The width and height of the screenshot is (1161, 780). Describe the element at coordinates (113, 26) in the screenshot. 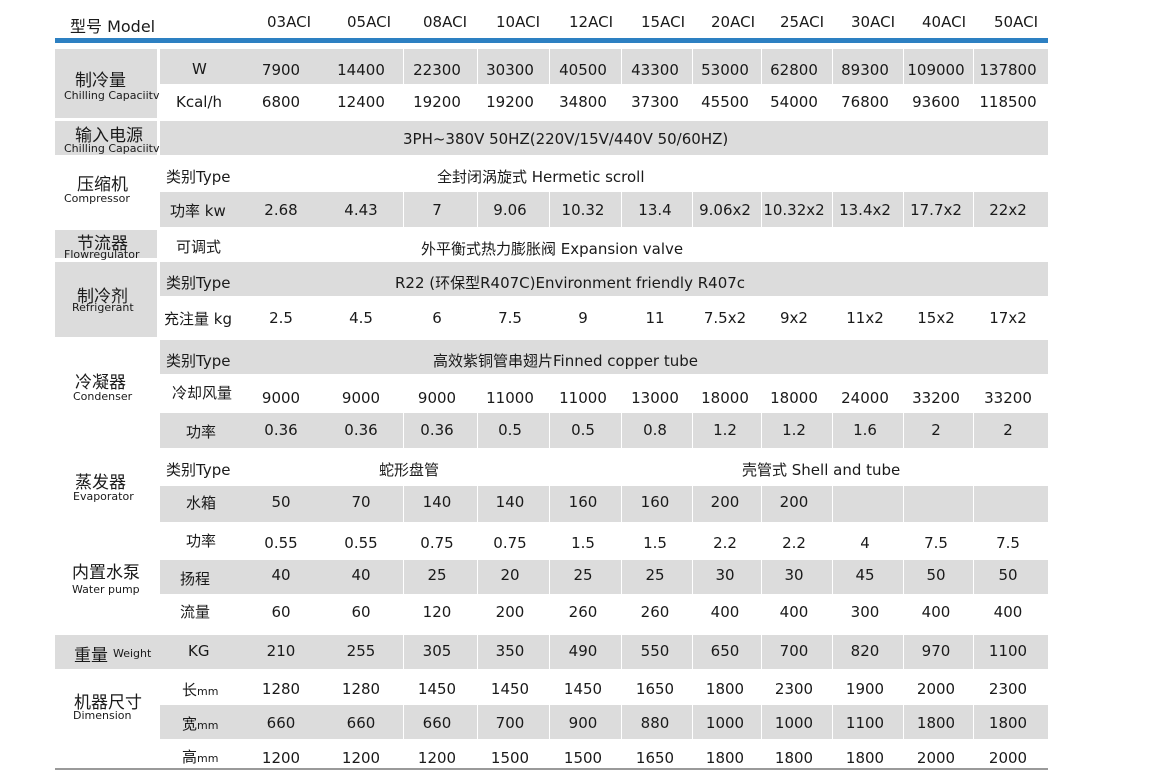

I see `model-label: 型号 Model` at that location.